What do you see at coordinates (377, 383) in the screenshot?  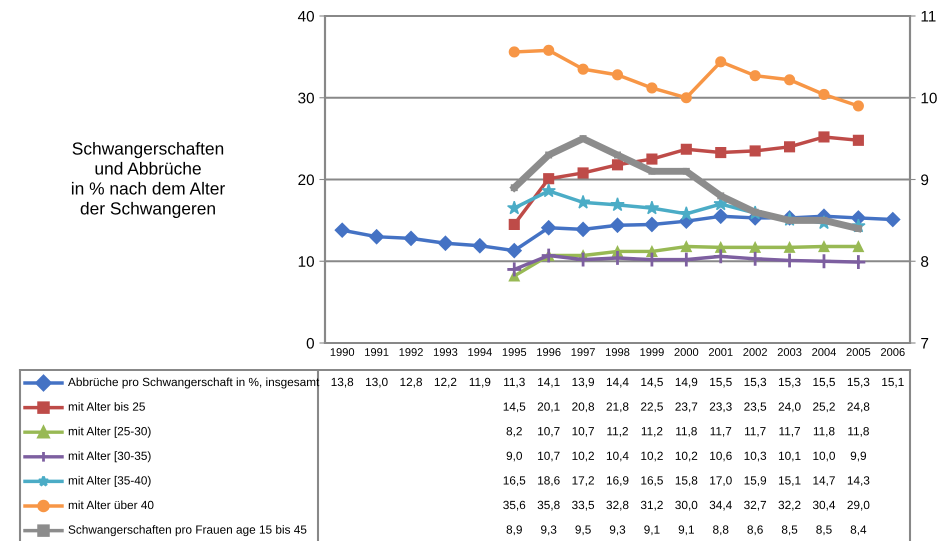 I see `data-label: 13,0` at bounding box center [377, 383].